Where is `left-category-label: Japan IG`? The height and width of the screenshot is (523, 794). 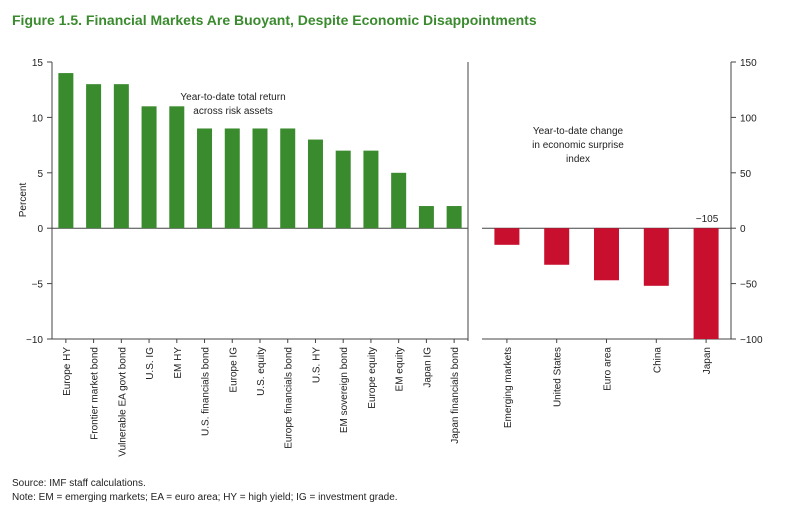
left-category-label: Japan IG is located at coordinates (427, 367).